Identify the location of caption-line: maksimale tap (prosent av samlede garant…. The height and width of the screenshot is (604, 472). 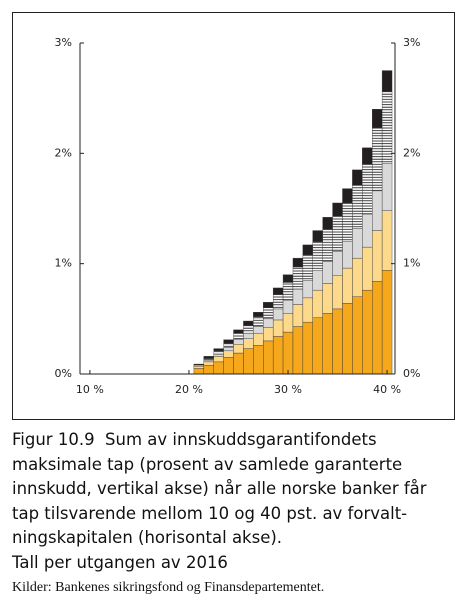
(207, 464).